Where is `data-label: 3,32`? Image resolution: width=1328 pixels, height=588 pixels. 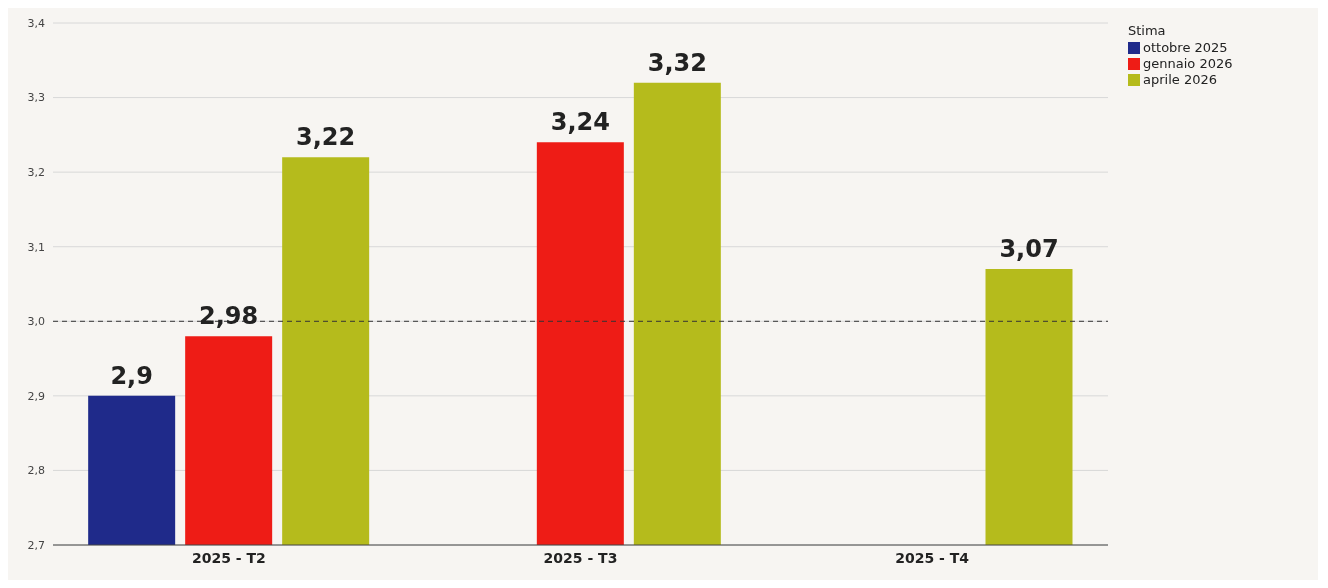 data-label: 3,32 is located at coordinates (677, 62).